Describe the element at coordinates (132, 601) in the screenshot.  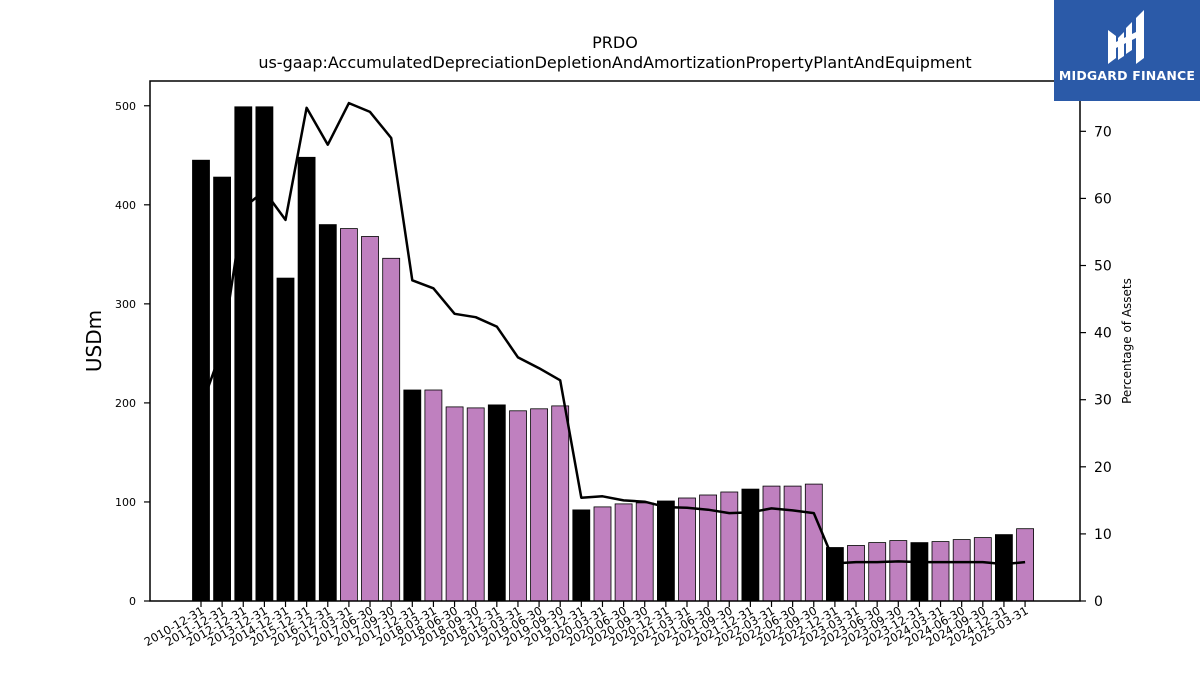
I see `y-left-tick-label: 0` at that location.